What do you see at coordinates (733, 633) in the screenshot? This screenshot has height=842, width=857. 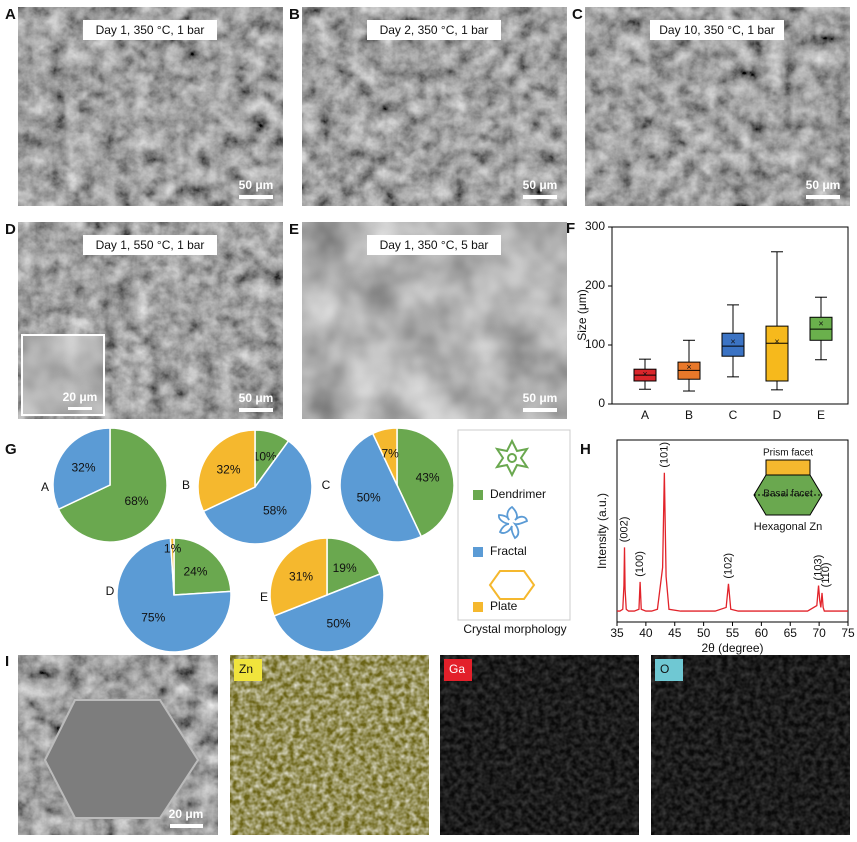 I see `x-tick-label: 55` at bounding box center [733, 633].